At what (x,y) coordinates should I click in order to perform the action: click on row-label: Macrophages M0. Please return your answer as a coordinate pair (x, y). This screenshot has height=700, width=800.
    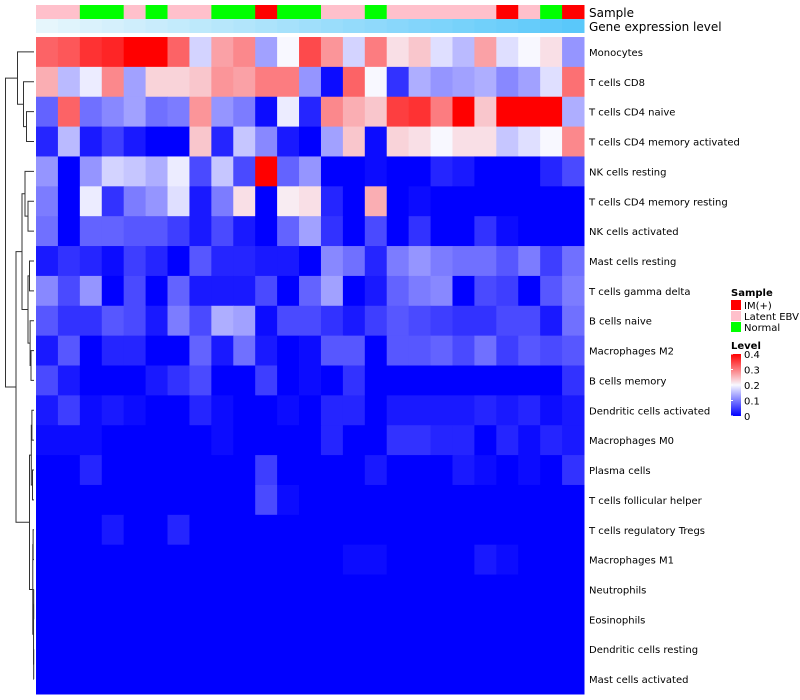
    Looking at the image, I should click on (631, 441).